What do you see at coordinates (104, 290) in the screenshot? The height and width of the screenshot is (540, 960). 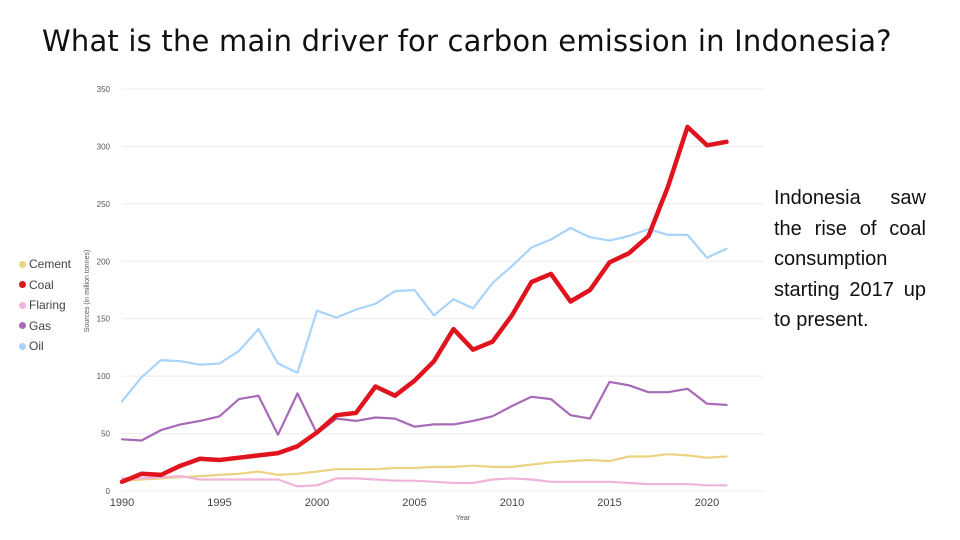 I see `y-tick-labels: 0 50 100 150 200 250 300 350` at bounding box center [104, 290].